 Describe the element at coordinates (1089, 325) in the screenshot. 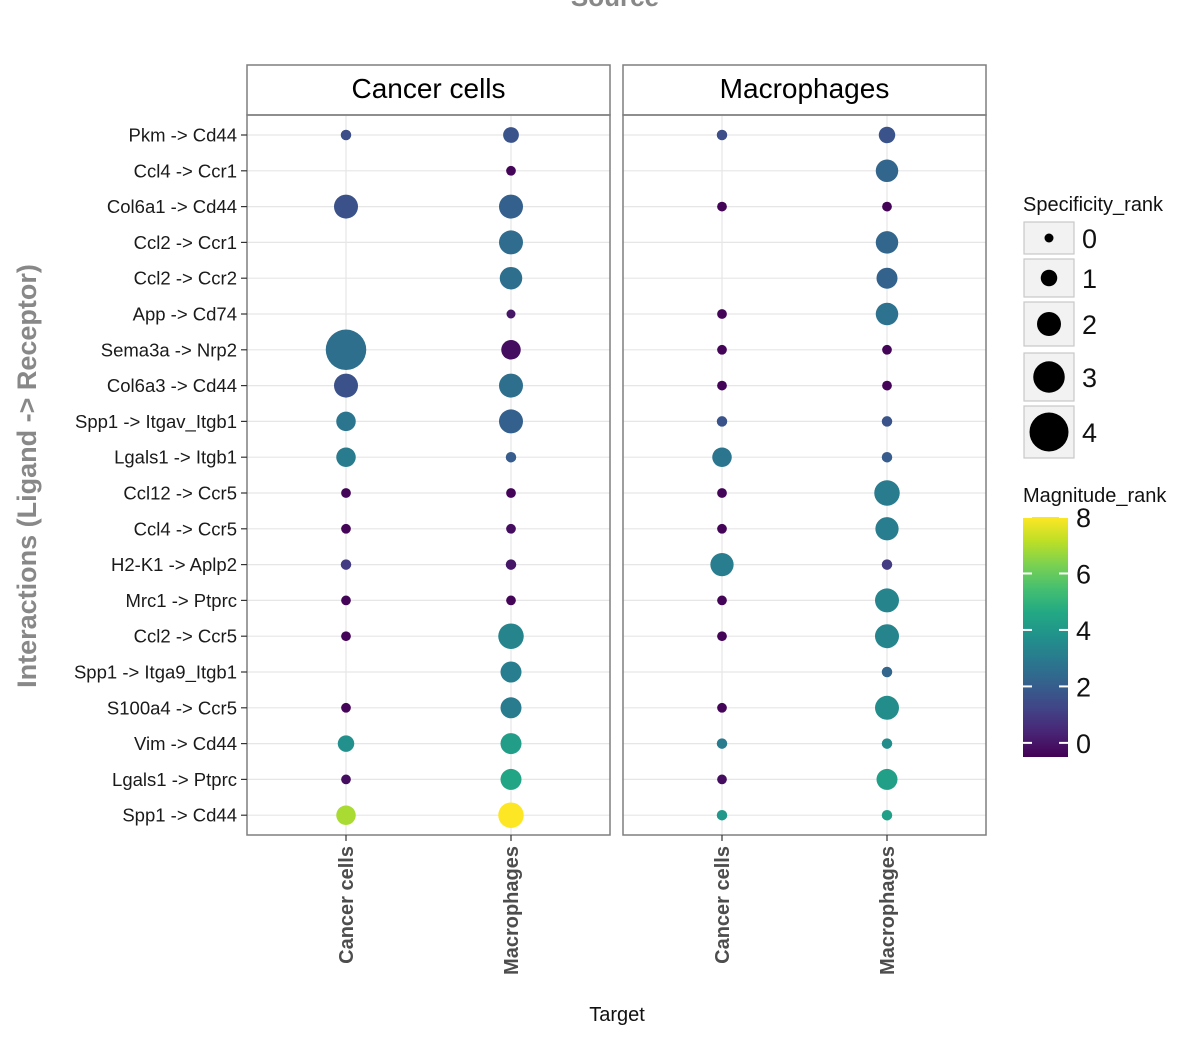

I see `size-legend-label: 2` at that location.